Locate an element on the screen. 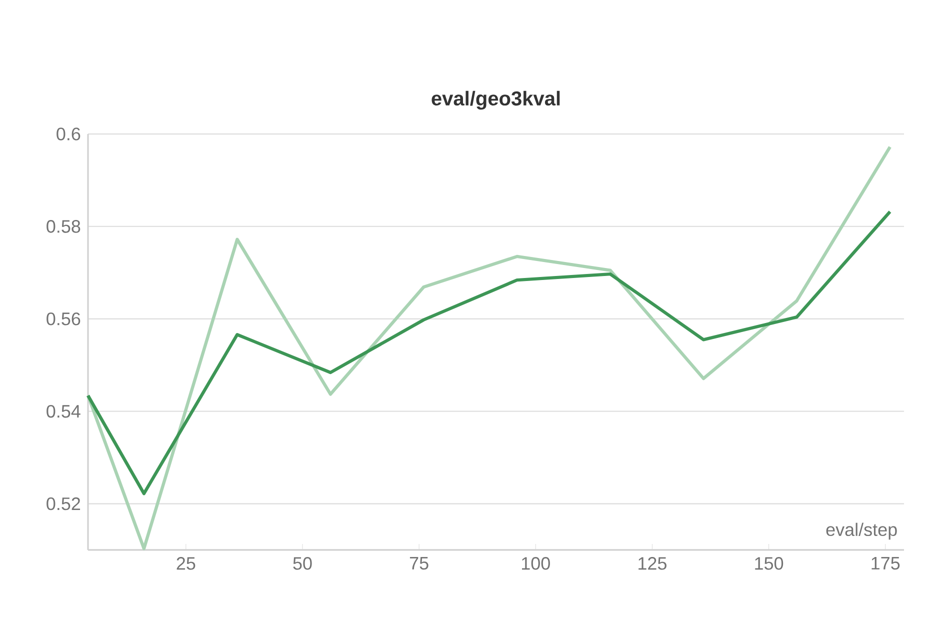 This screenshot has height=630, width=942. y-tick-label: 0.6 is located at coordinates (68, 134).